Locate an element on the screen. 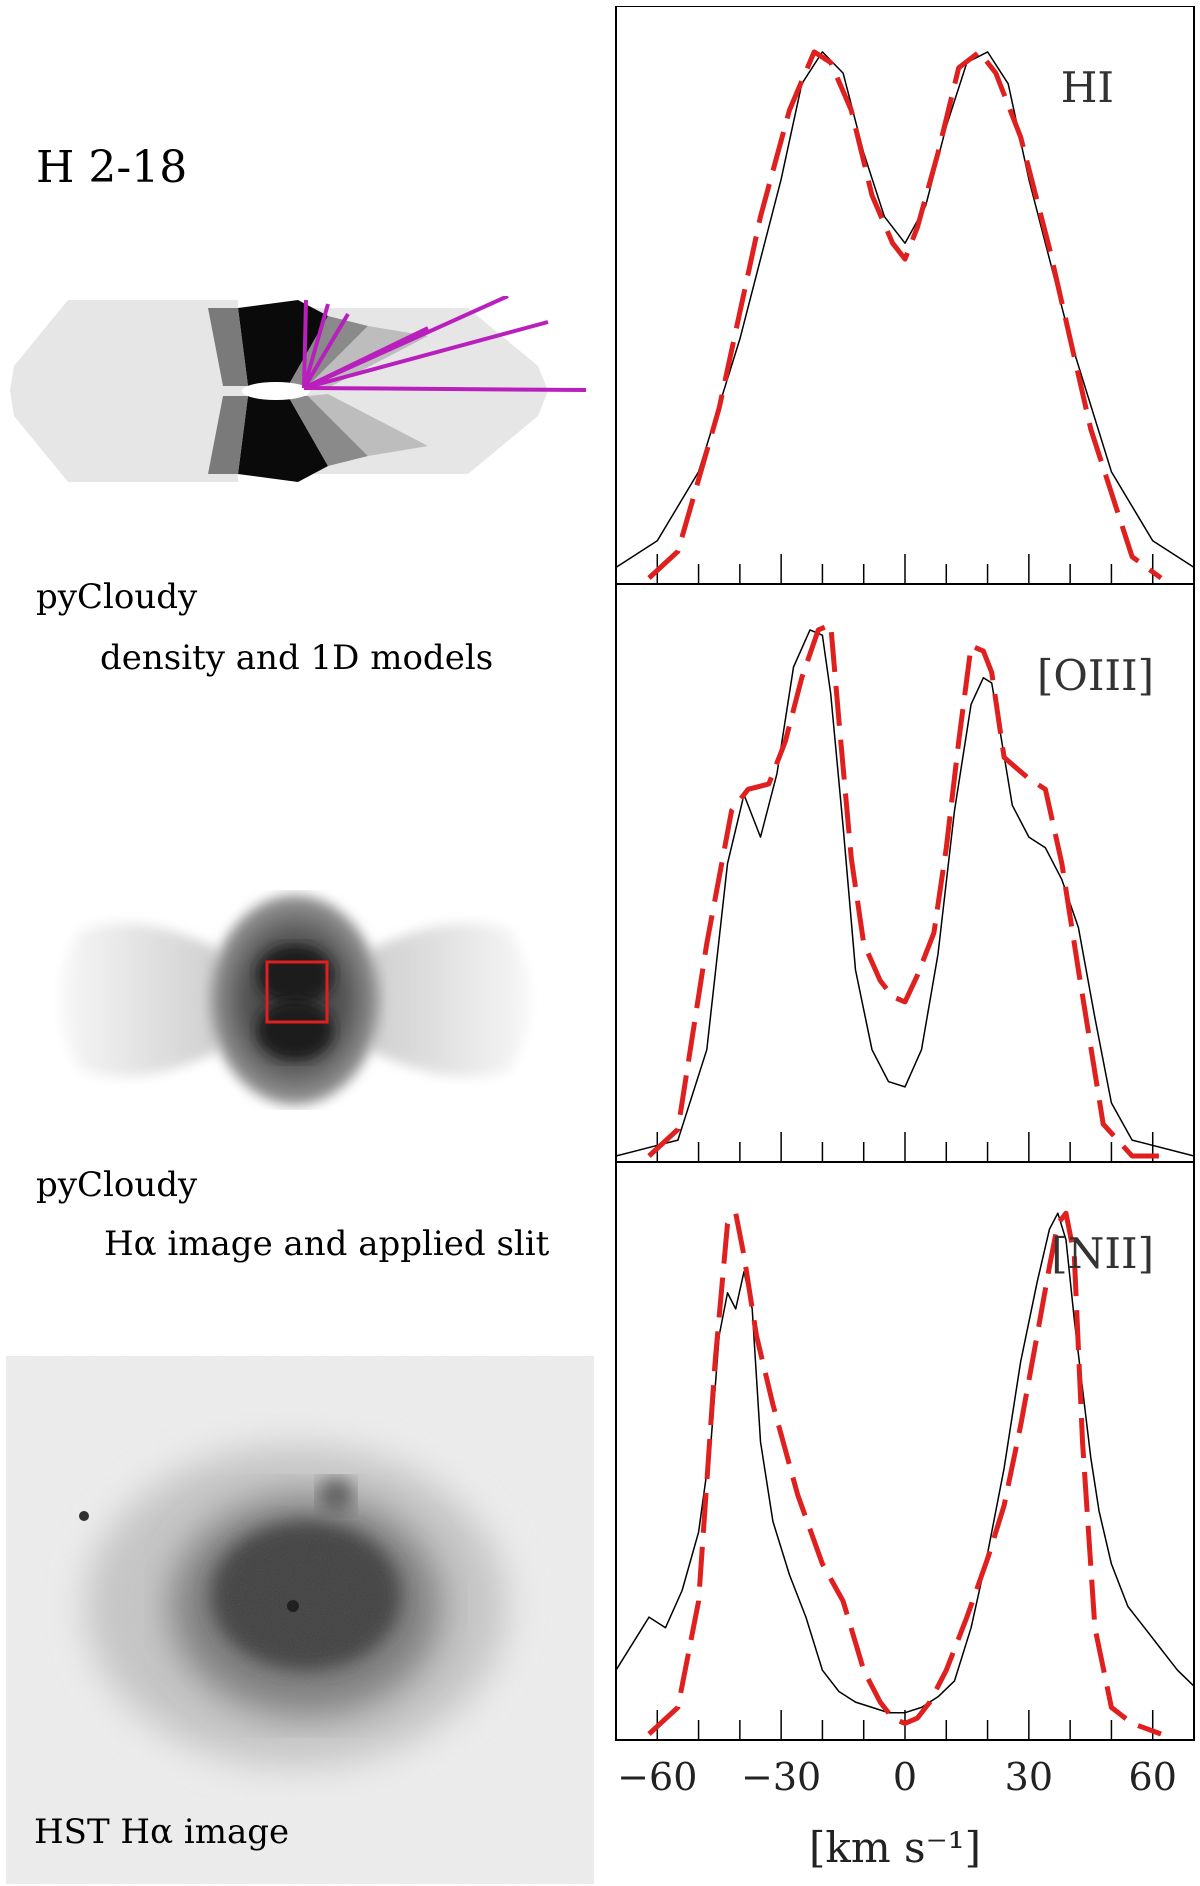 This screenshot has width=1200, height=1886. panel-line-label: [NII] is located at coordinates (1102, 1253).